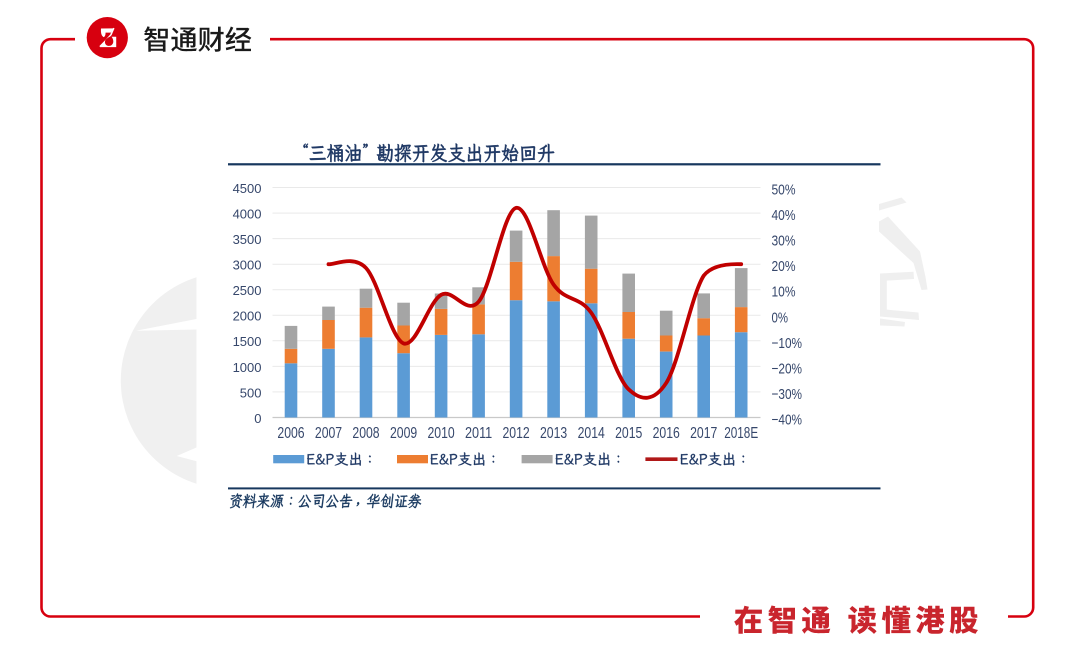 The width and height of the screenshot is (1080, 647). Describe the element at coordinates (784, 241) in the screenshot. I see `svg-text: 30%` at that location.